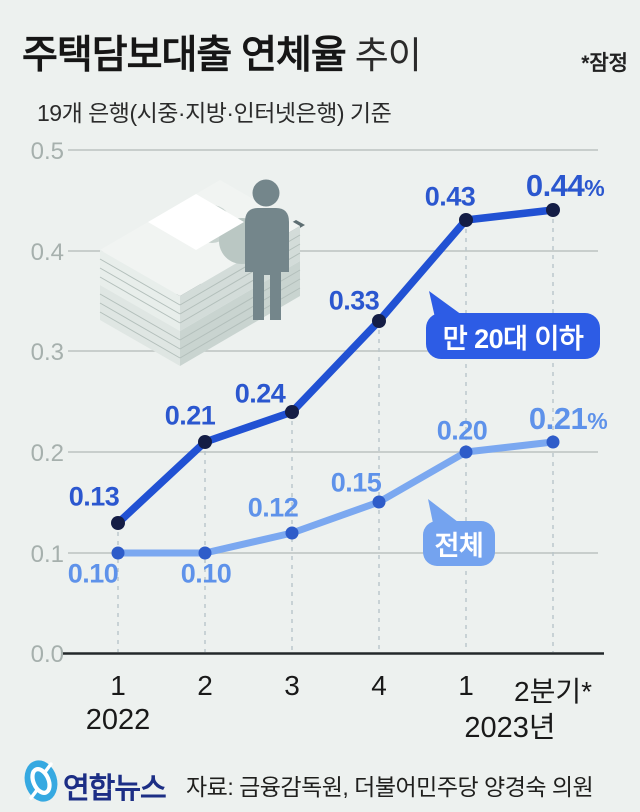 The height and width of the screenshot is (812, 640). What do you see at coordinates (94, 496) in the screenshot?
I see `data-label-under20: 0.13` at bounding box center [94, 496].